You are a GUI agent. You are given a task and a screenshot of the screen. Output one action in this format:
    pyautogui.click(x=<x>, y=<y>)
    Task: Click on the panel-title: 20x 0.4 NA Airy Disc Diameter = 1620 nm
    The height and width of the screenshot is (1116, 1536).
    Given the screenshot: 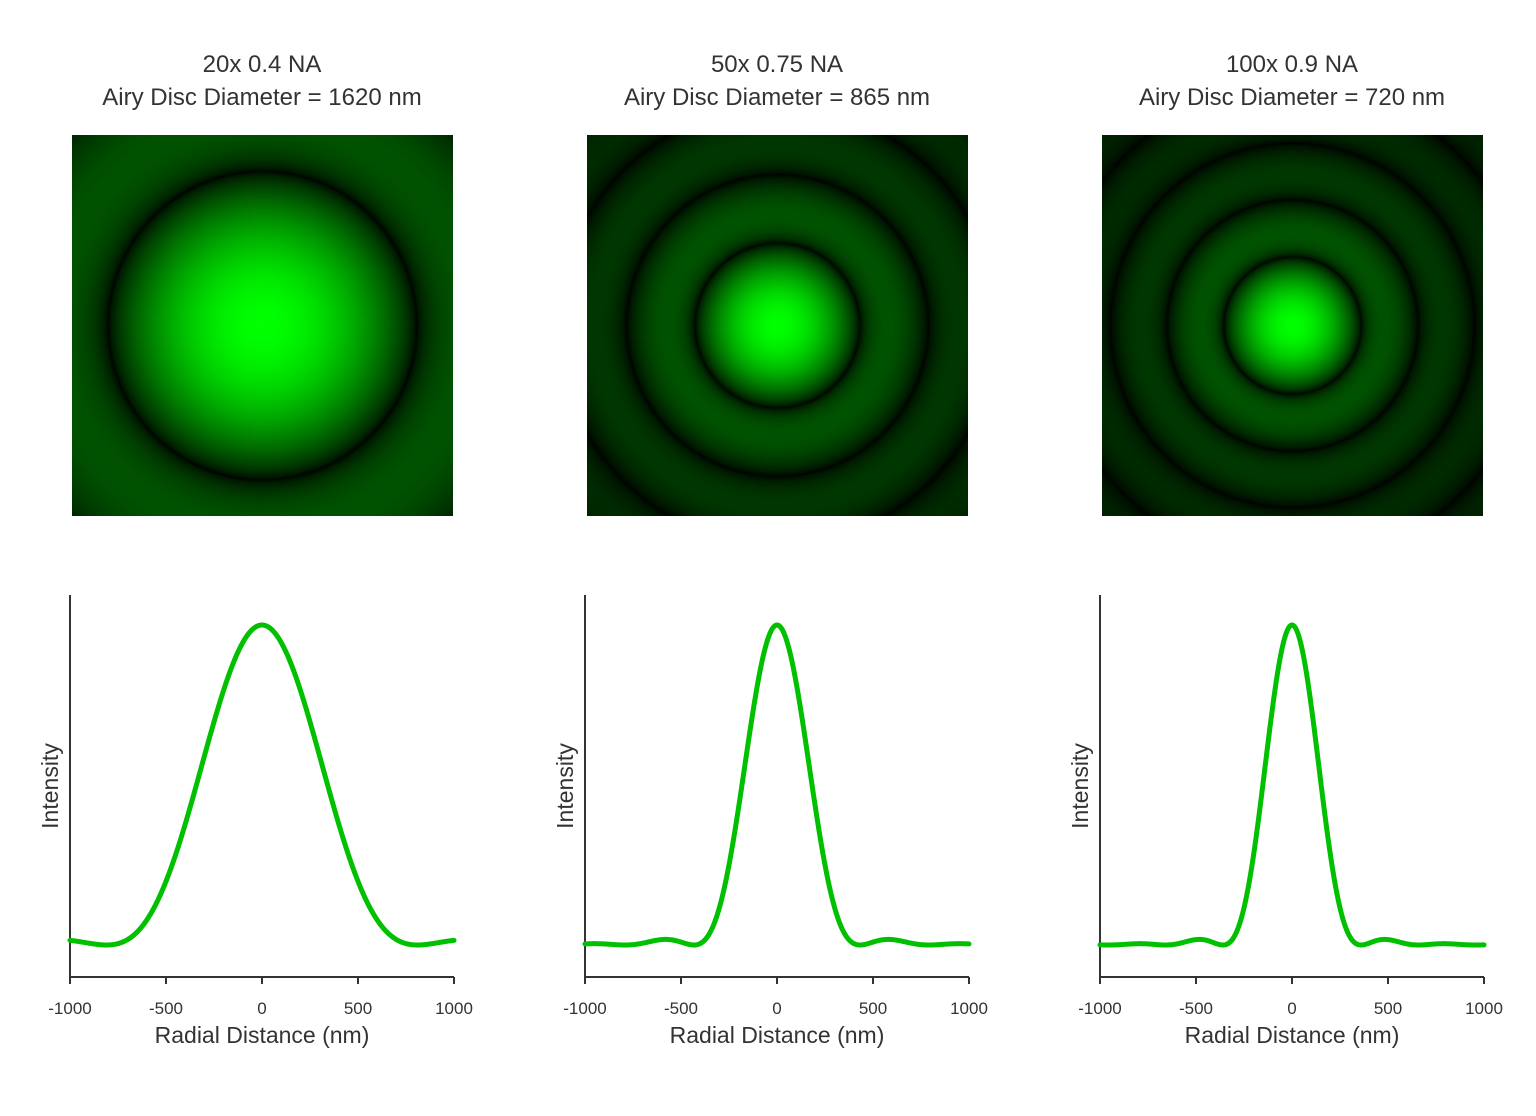 What is the action you would take?
    pyautogui.click(x=262, y=81)
    